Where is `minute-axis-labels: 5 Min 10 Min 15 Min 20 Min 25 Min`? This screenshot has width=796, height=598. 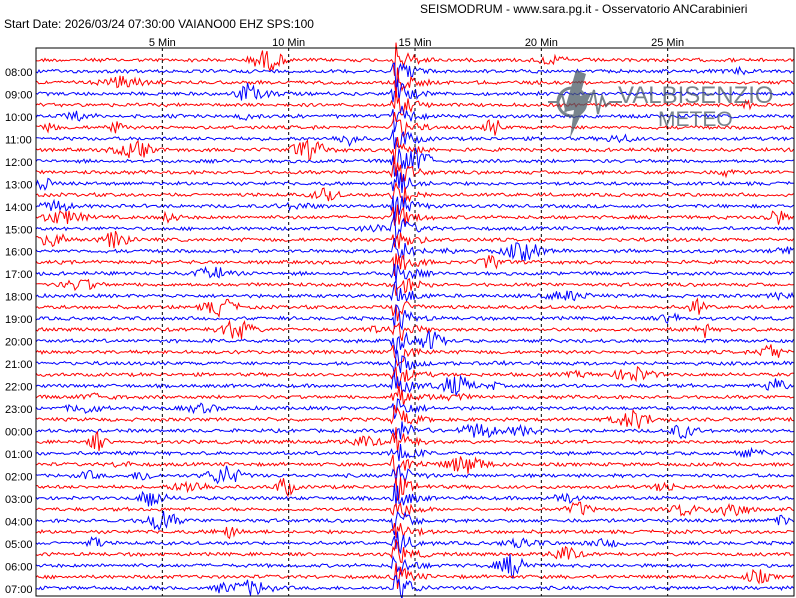
minute-axis-labels: 5 Min 10 Min 15 Min 20 Min 25 Min is located at coordinates (416, 43).